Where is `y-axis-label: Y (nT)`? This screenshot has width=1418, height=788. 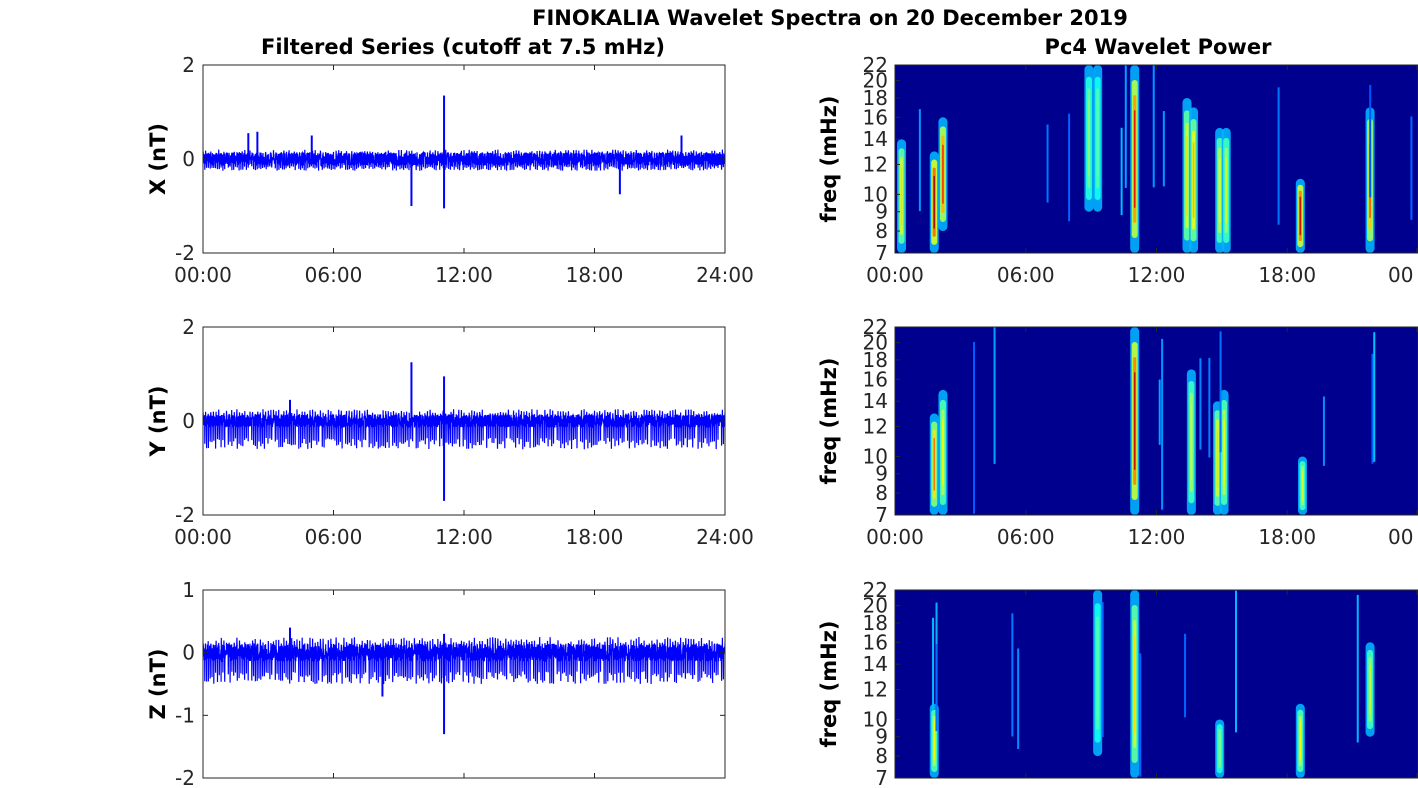 y-axis-label: Y (nT) is located at coordinates (158, 422).